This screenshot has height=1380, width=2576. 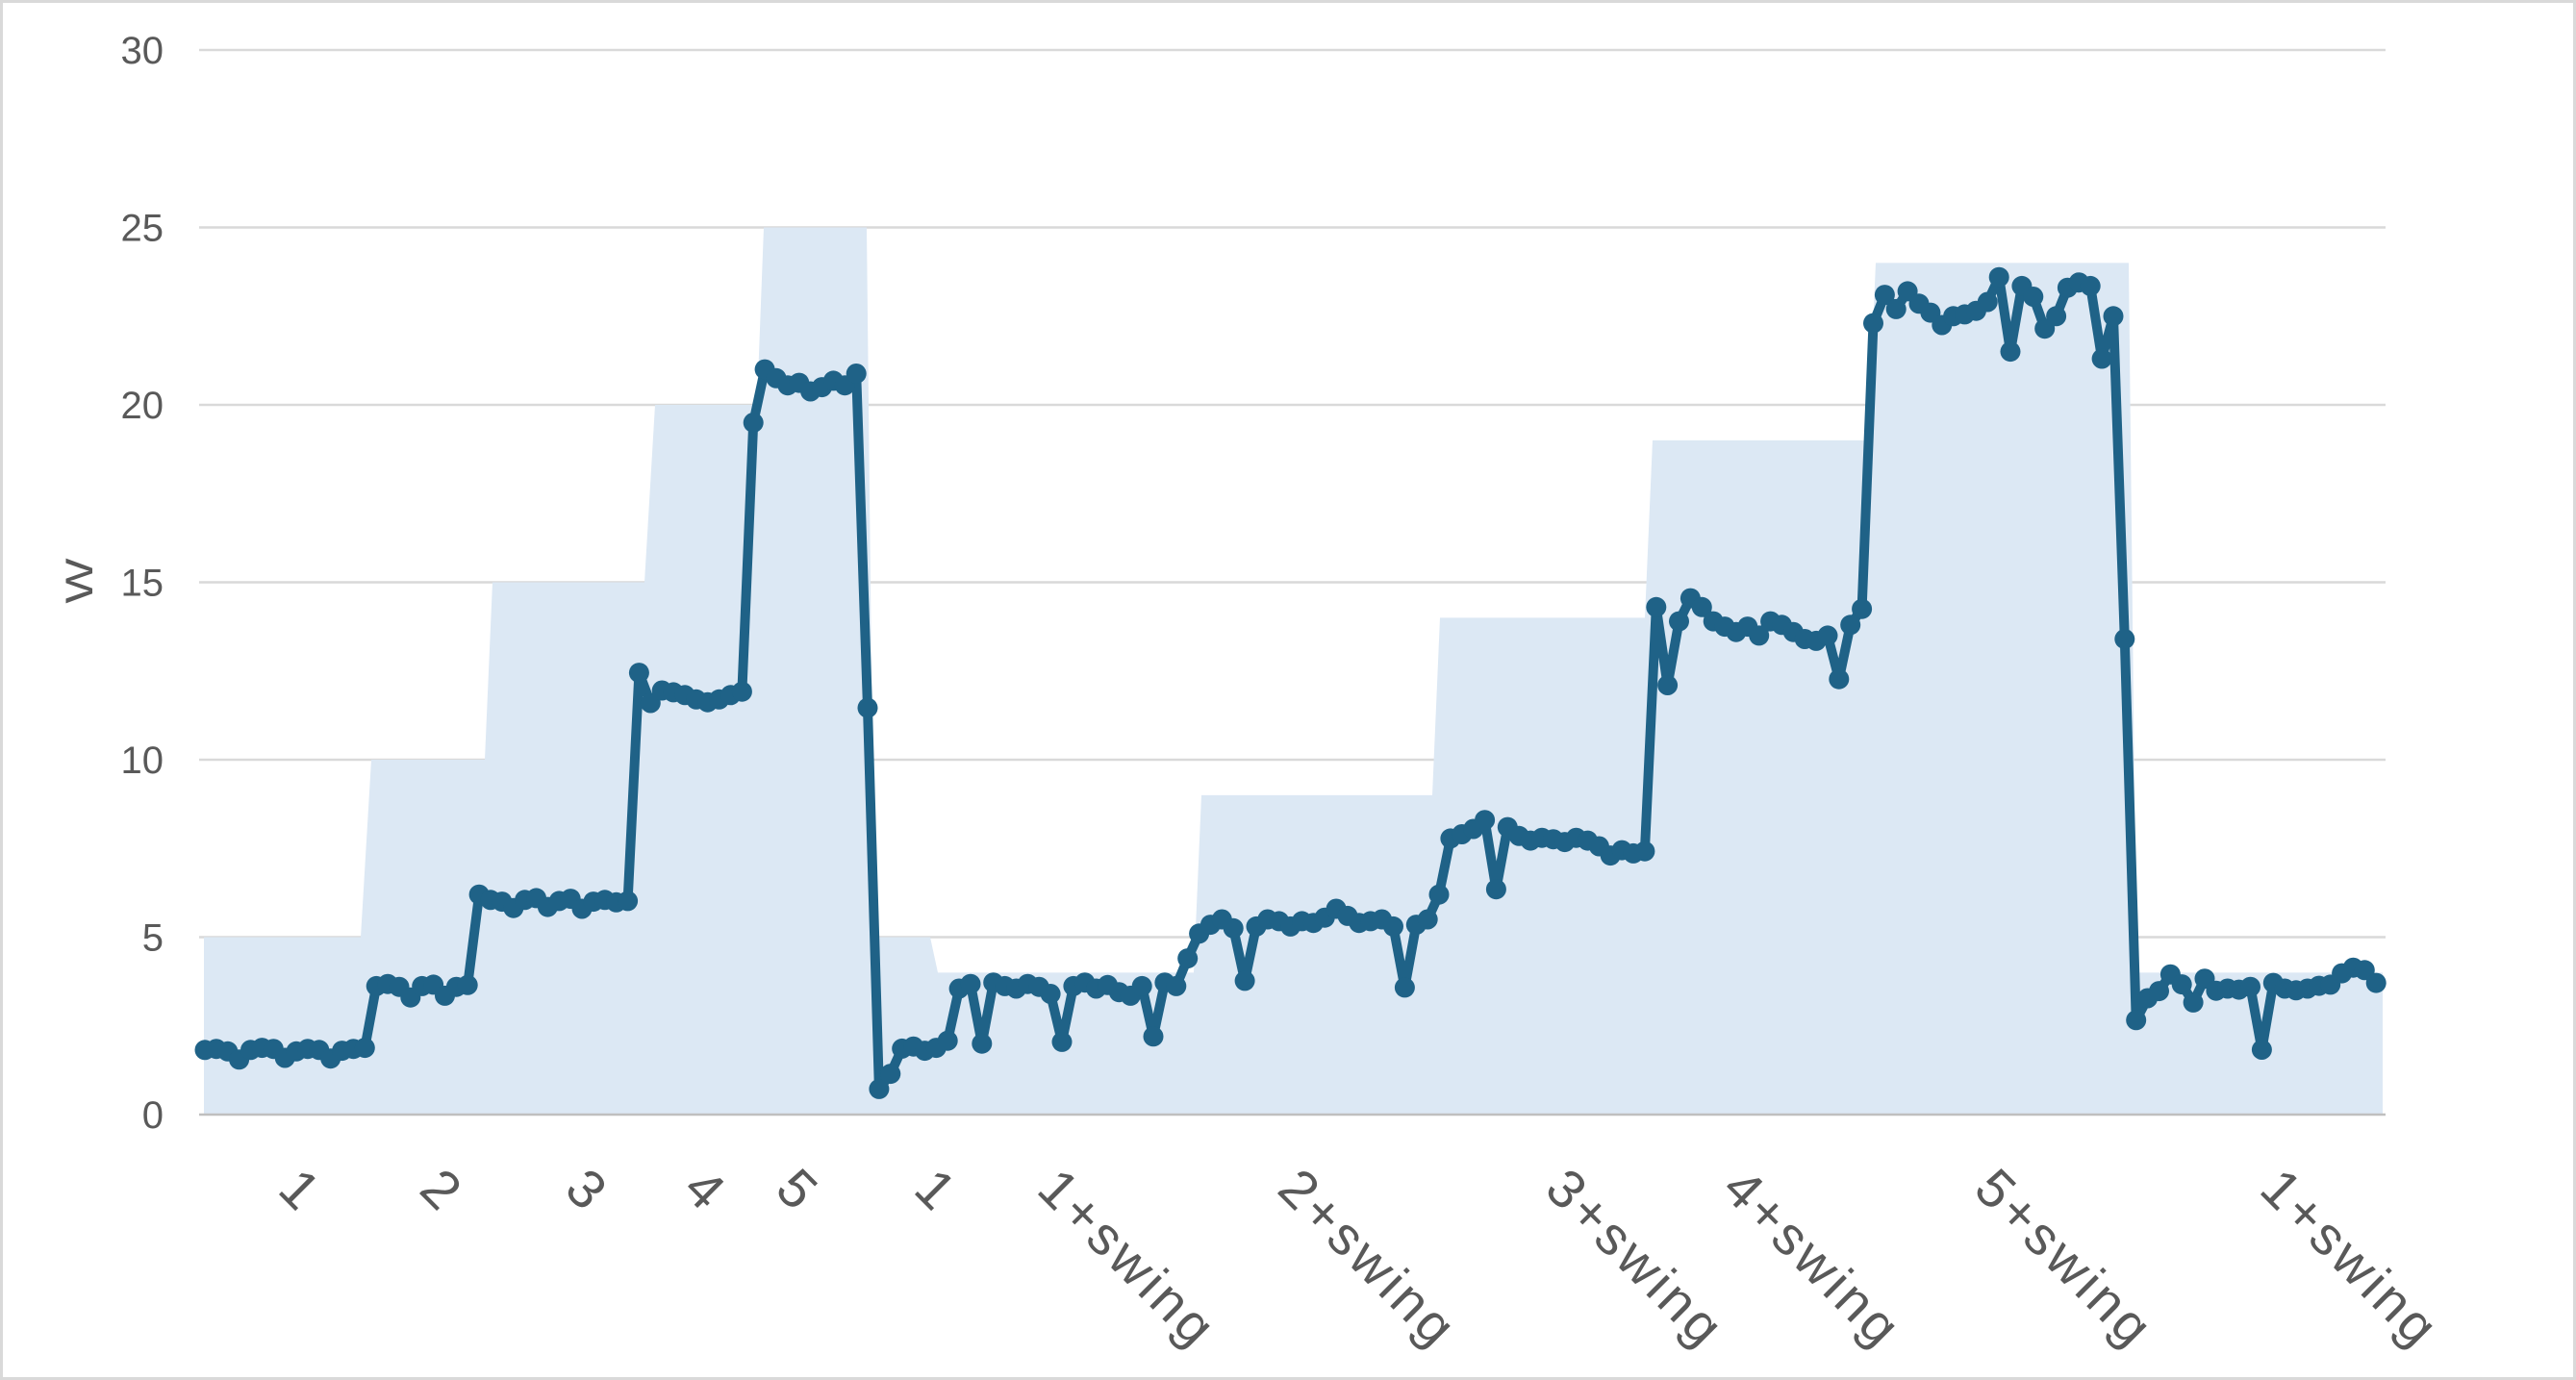 What do you see at coordinates (706, 1190) in the screenshot?
I see `svg-text: 4` at bounding box center [706, 1190].